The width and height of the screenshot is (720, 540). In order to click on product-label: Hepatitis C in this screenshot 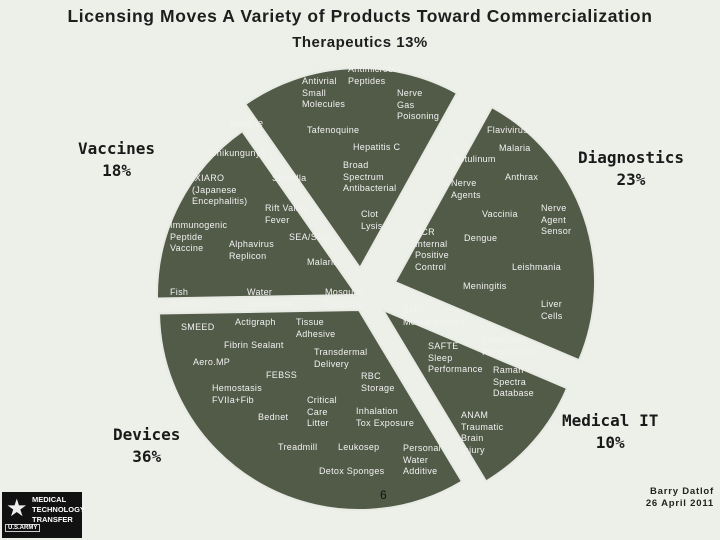, I will do `click(377, 147)`.